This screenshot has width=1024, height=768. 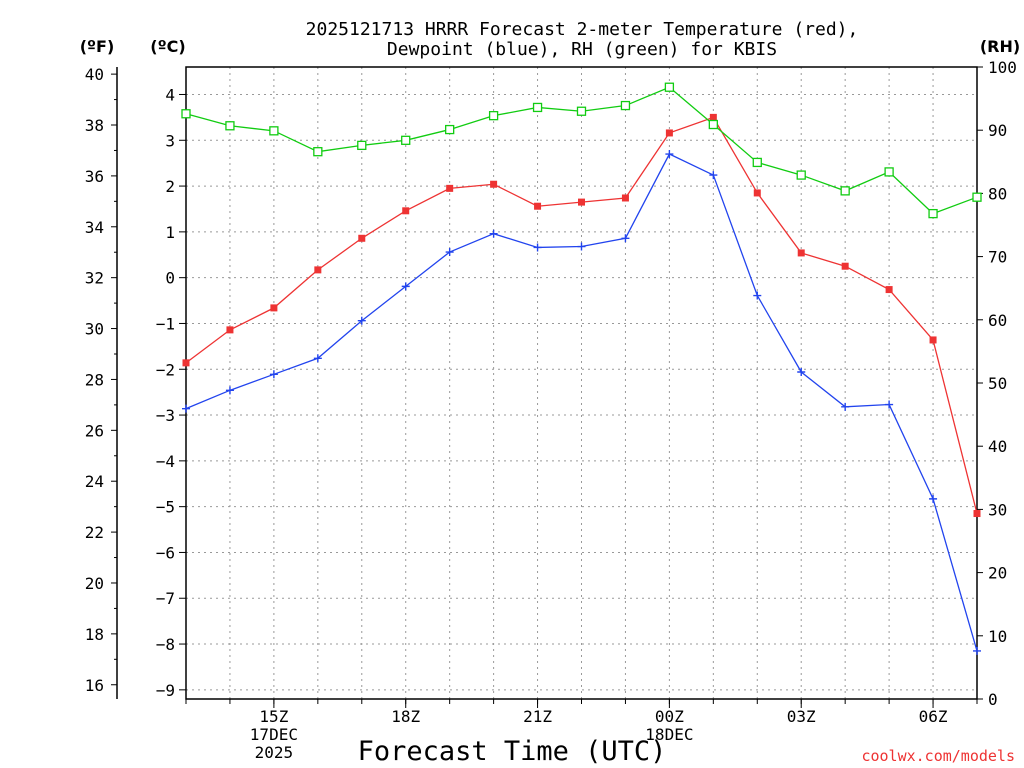 I want to click on x-tick-label: 18Z, so click(x=405, y=716).